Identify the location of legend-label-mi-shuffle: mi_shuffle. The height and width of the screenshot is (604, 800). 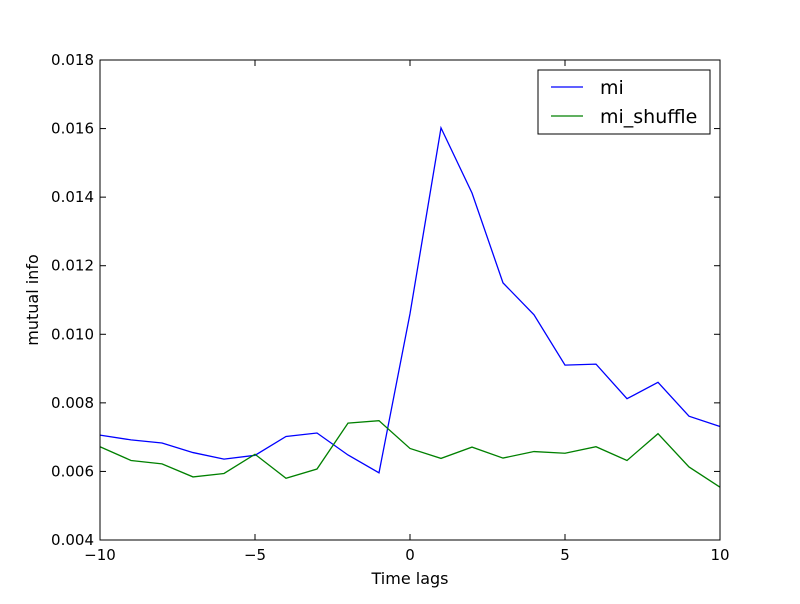
(648, 117).